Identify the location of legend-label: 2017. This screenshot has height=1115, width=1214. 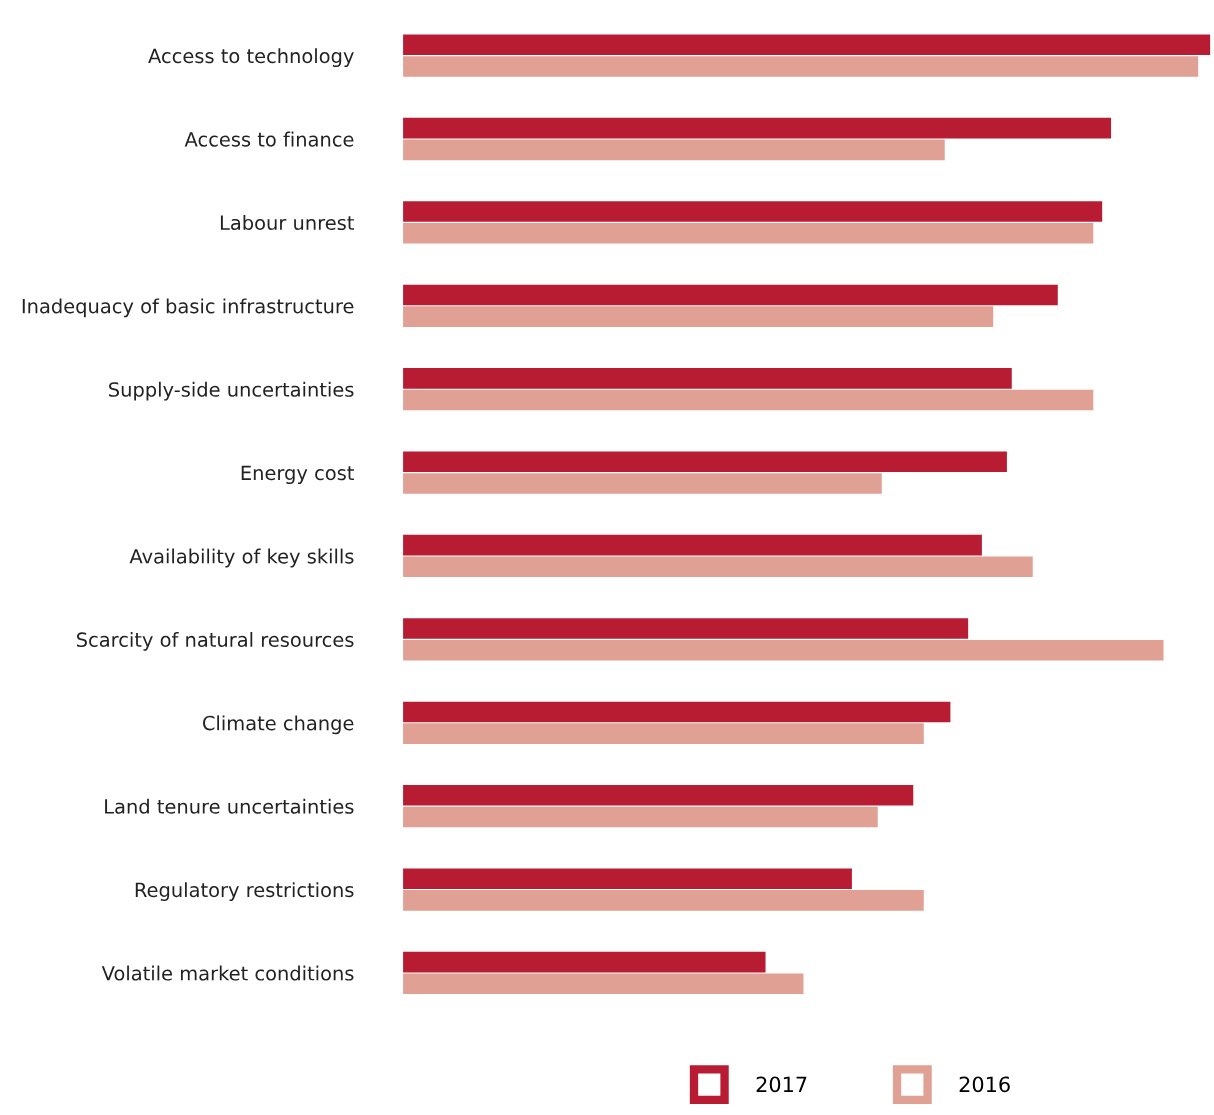
(781, 1084).